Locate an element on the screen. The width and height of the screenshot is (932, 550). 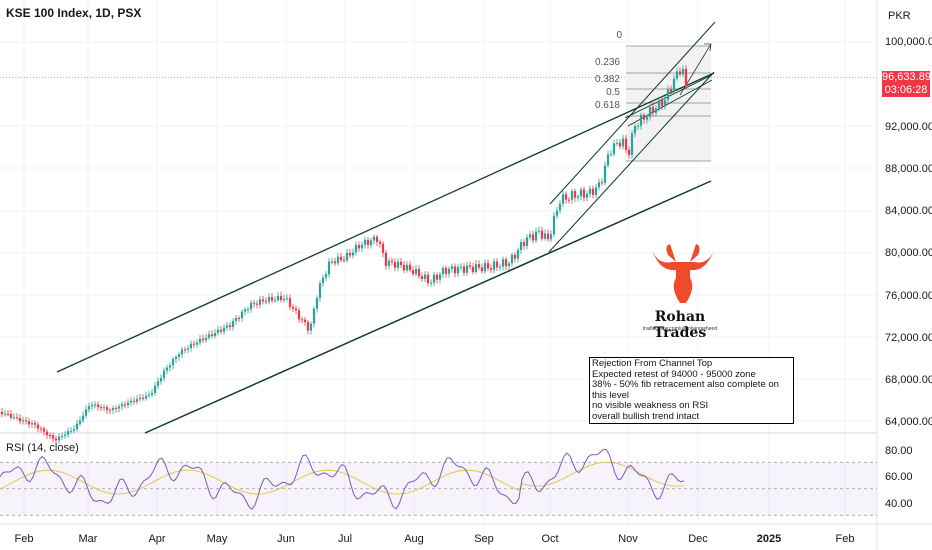
rising-channel-upper is located at coordinates (632, 113).